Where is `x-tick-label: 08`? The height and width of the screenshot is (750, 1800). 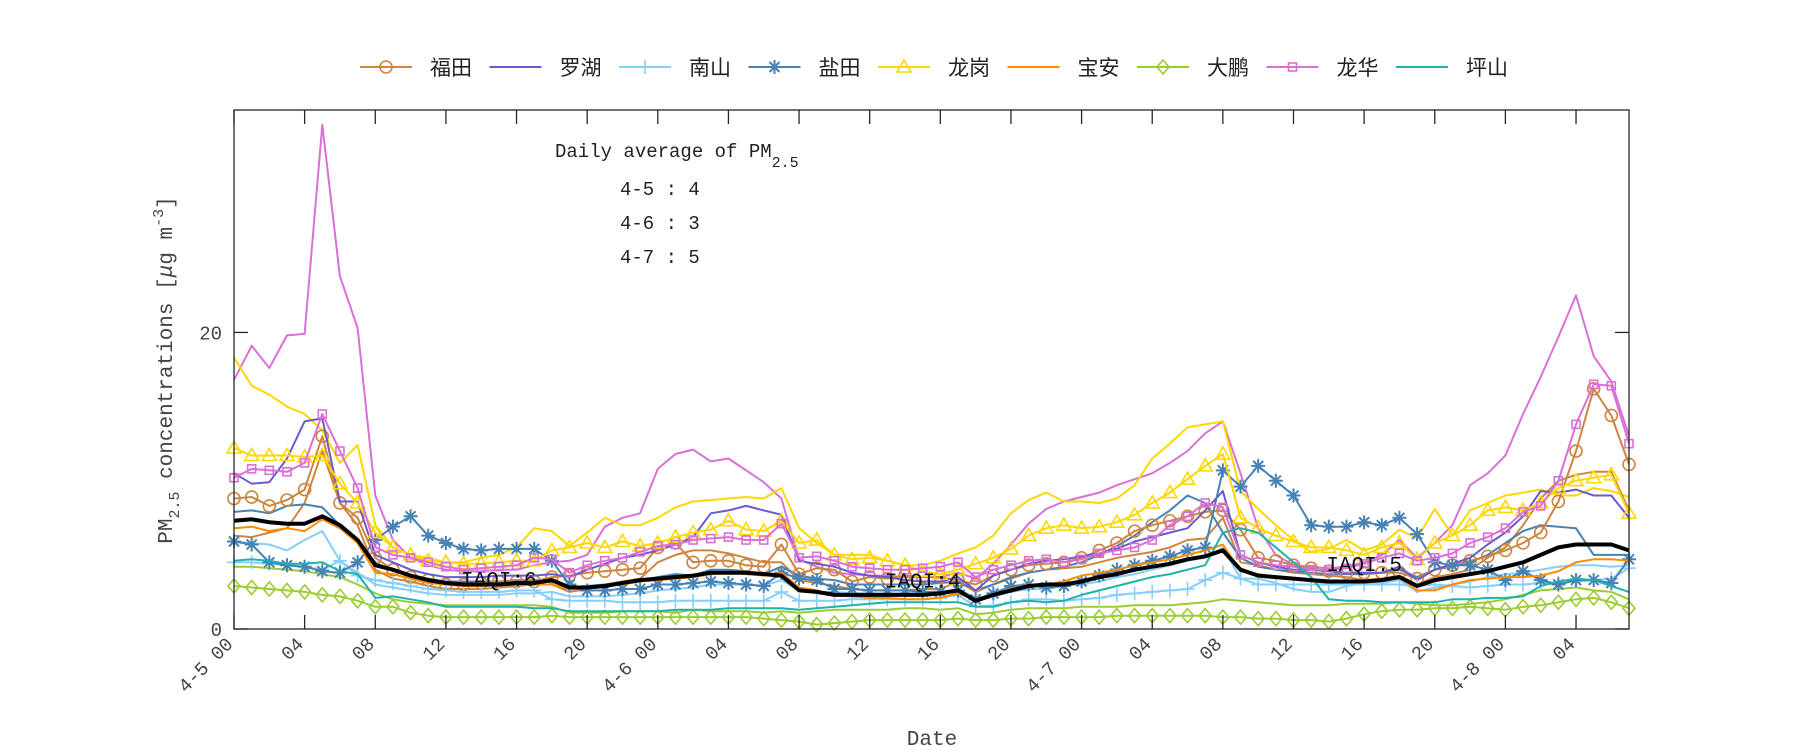 x-tick-label: 08 is located at coordinates (364, 650).